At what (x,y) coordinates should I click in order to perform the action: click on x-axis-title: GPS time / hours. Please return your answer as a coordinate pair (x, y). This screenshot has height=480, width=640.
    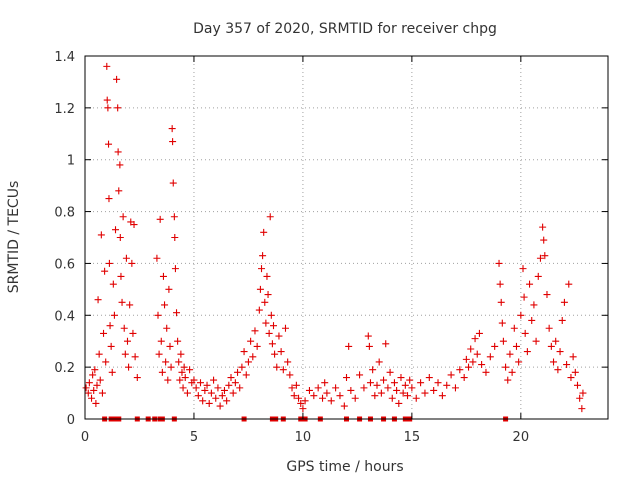
    Looking at the image, I should click on (344, 467).